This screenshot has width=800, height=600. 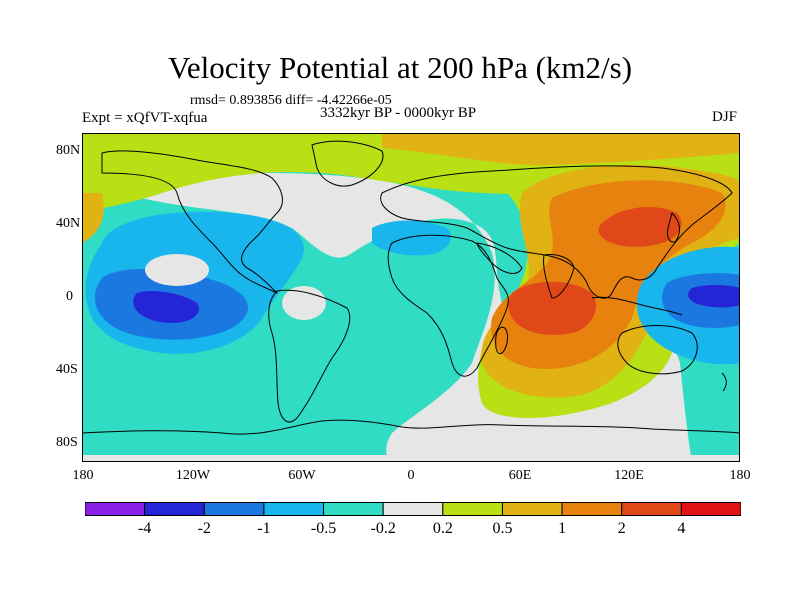 What do you see at coordinates (67, 369) in the screenshot?
I see `lat-label-40s: 40S` at bounding box center [67, 369].